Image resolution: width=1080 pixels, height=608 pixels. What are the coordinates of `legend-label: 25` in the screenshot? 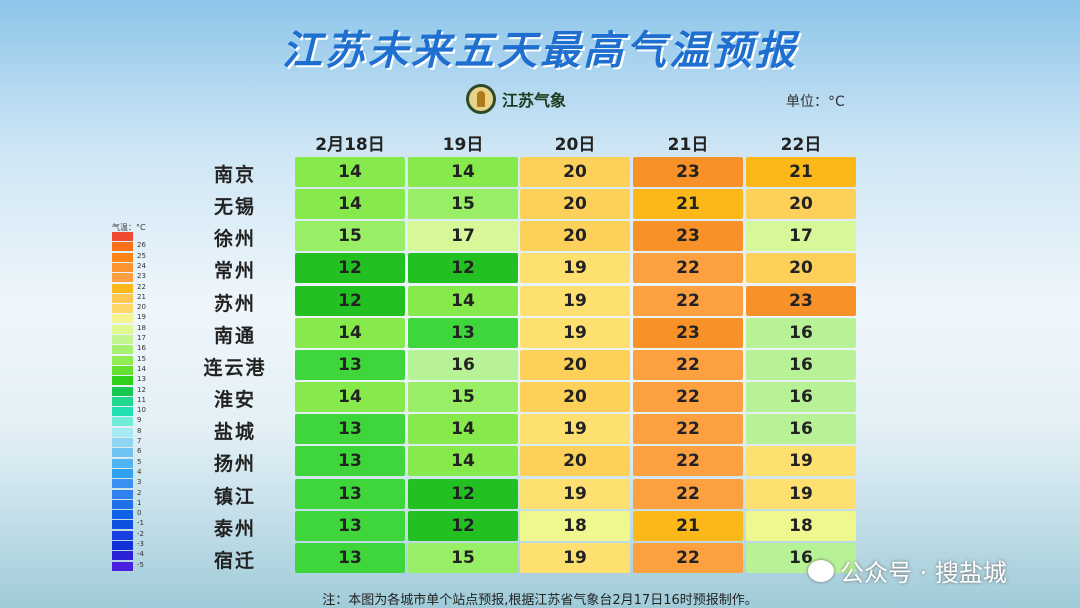 It's located at (141, 255).